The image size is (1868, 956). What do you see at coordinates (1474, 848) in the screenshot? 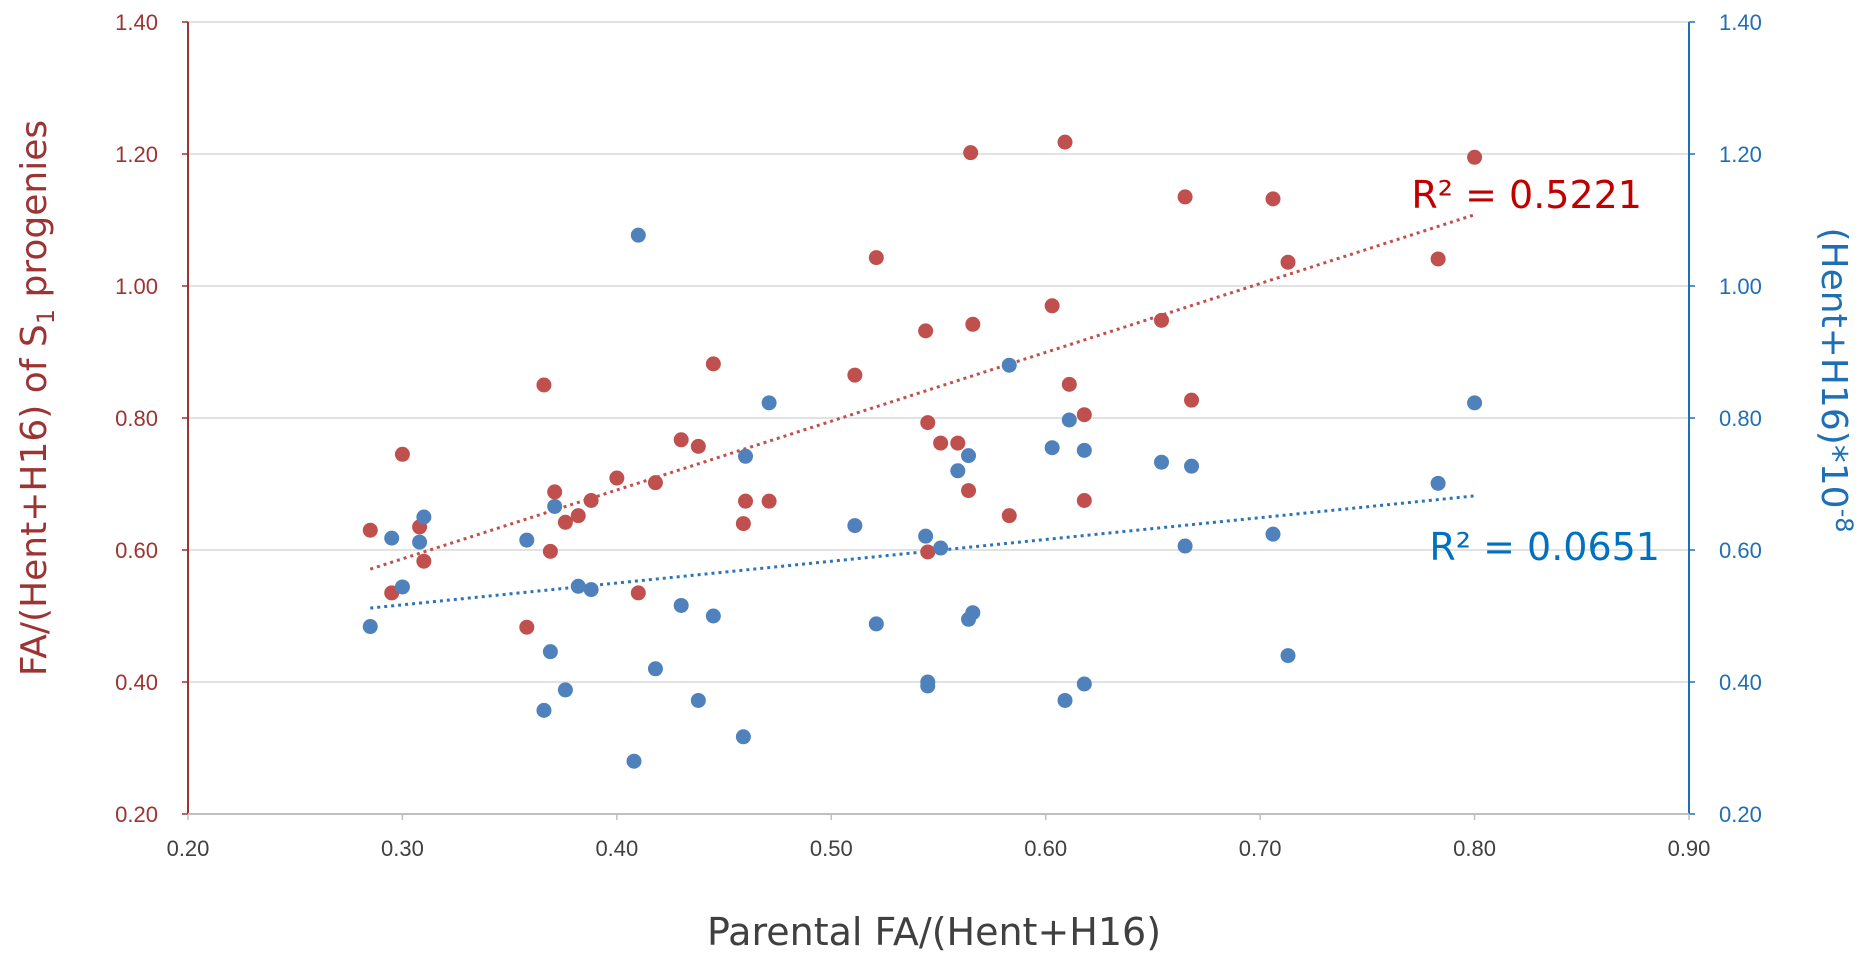
I see `x-tick-label: 0.80` at bounding box center [1474, 848].